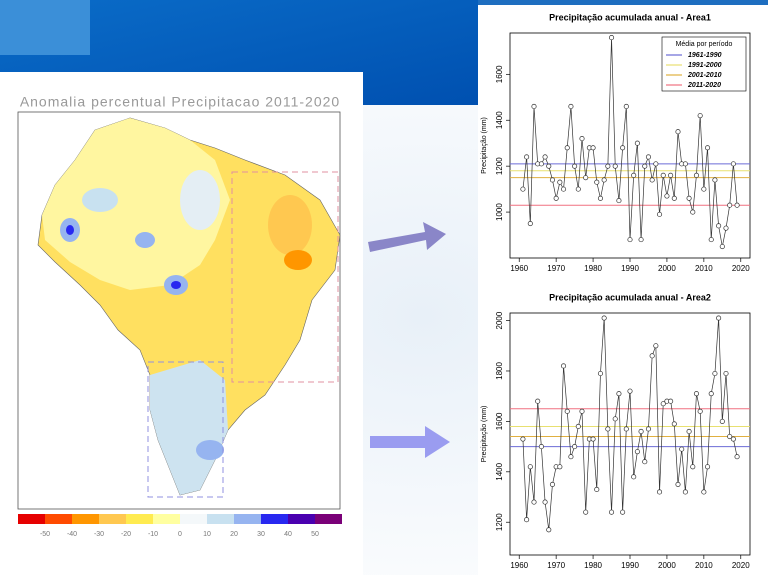 The width and height of the screenshot is (768, 575). Describe the element at coordinates (630, 268) in the screenshot. I see `x-tick-label: 1990` at that location.